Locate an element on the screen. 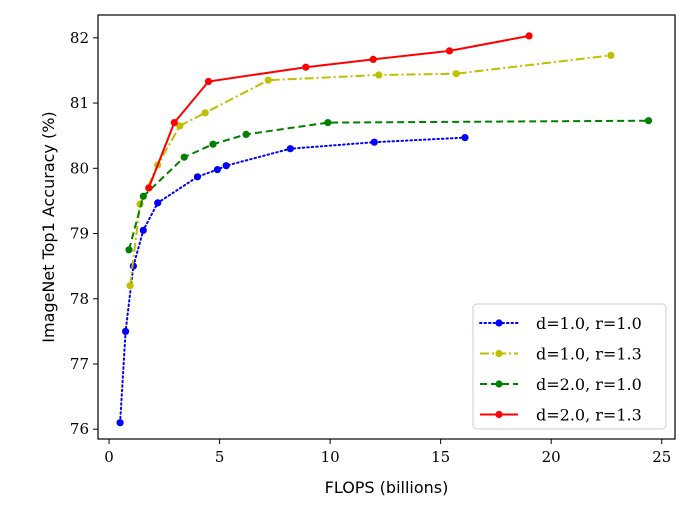 The width and height of the screenshot is (700, 505). legend-label: d=2.0, r=1.0 is located at coordinates (589, 384).